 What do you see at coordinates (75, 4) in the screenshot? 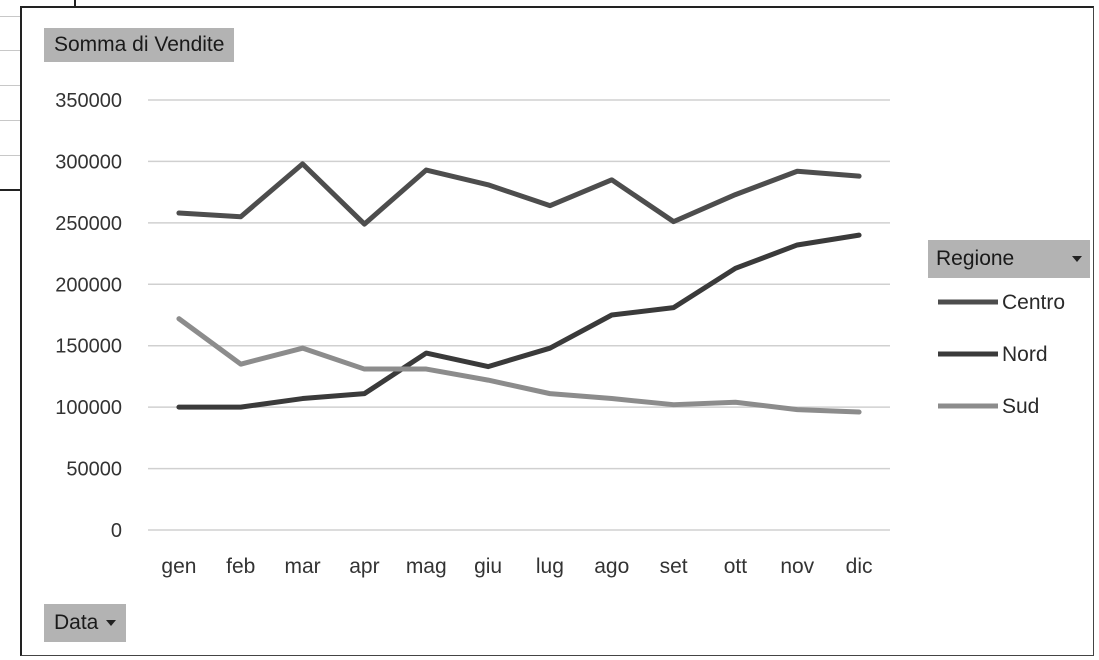
I see `sheet-column-border` at bounding box center [75, 4].